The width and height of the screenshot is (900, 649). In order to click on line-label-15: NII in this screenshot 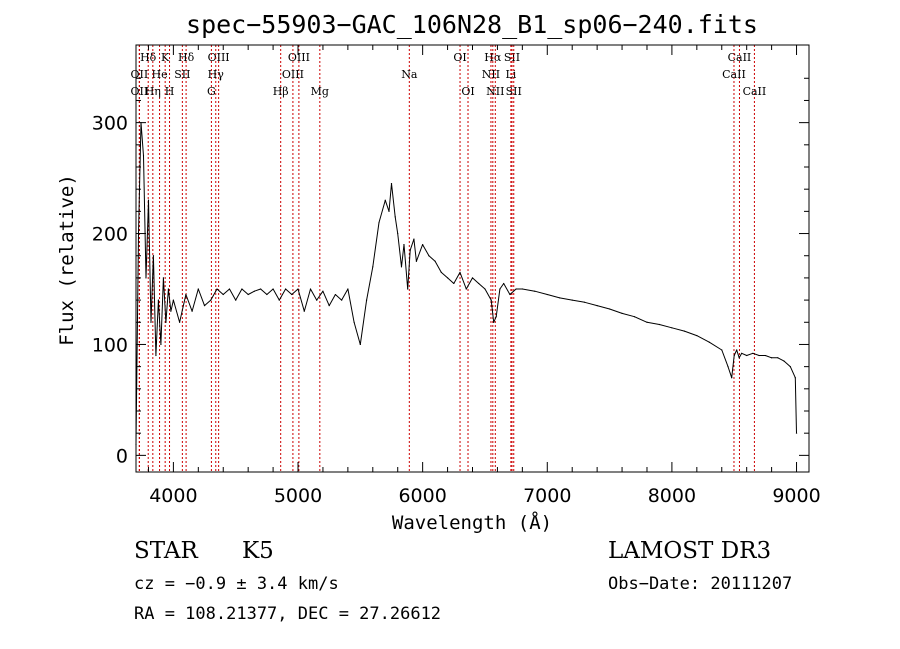, I will do `click(491, 74)`.